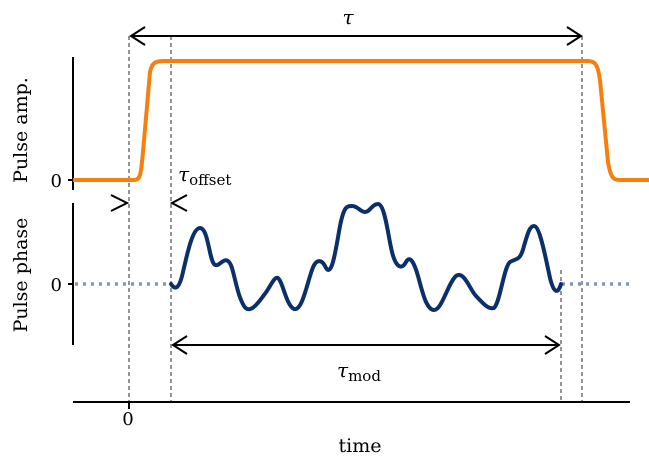 The height and width of the screenshot is (461, 649). I want to click on y-axis-phase-label: Pulse phase, so click(21, 275).